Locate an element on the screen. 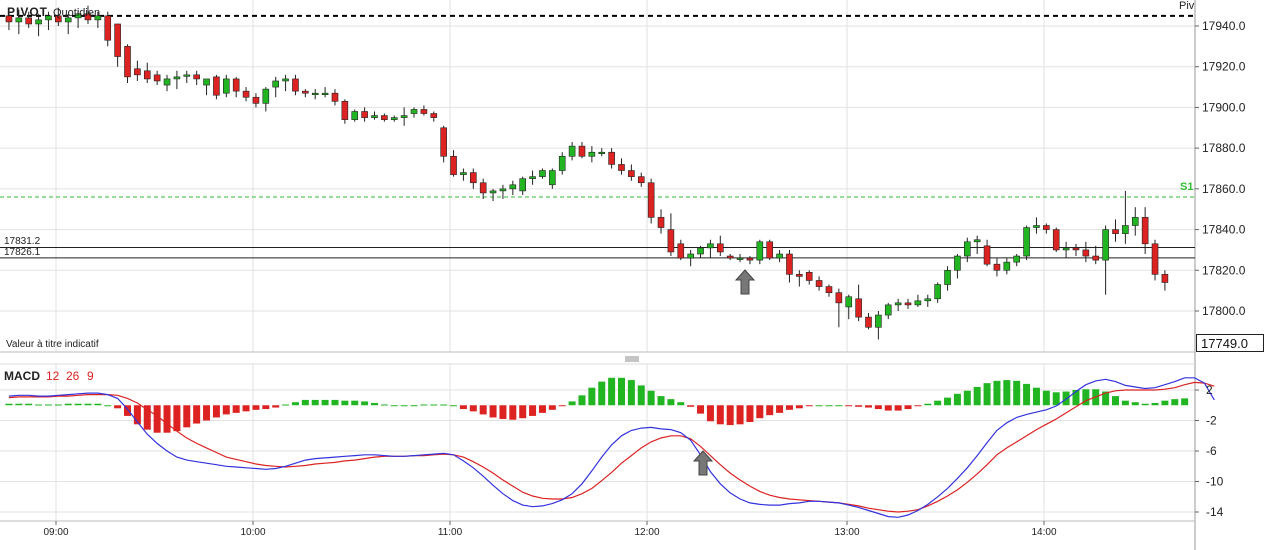 This screenshot has height=550, width=1271. macd-param-fast: 12 is located at coordinates (53, 376).